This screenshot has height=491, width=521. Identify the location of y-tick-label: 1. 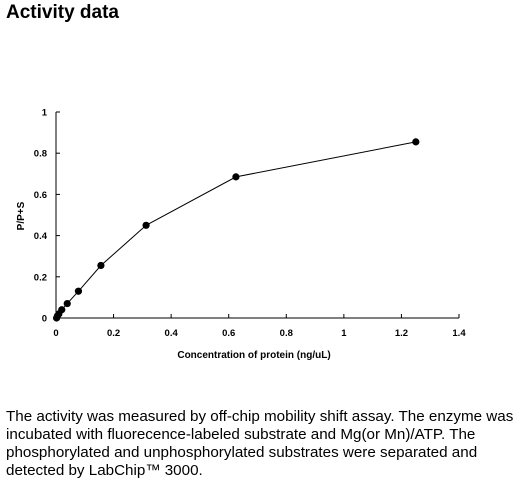
(45, 113).